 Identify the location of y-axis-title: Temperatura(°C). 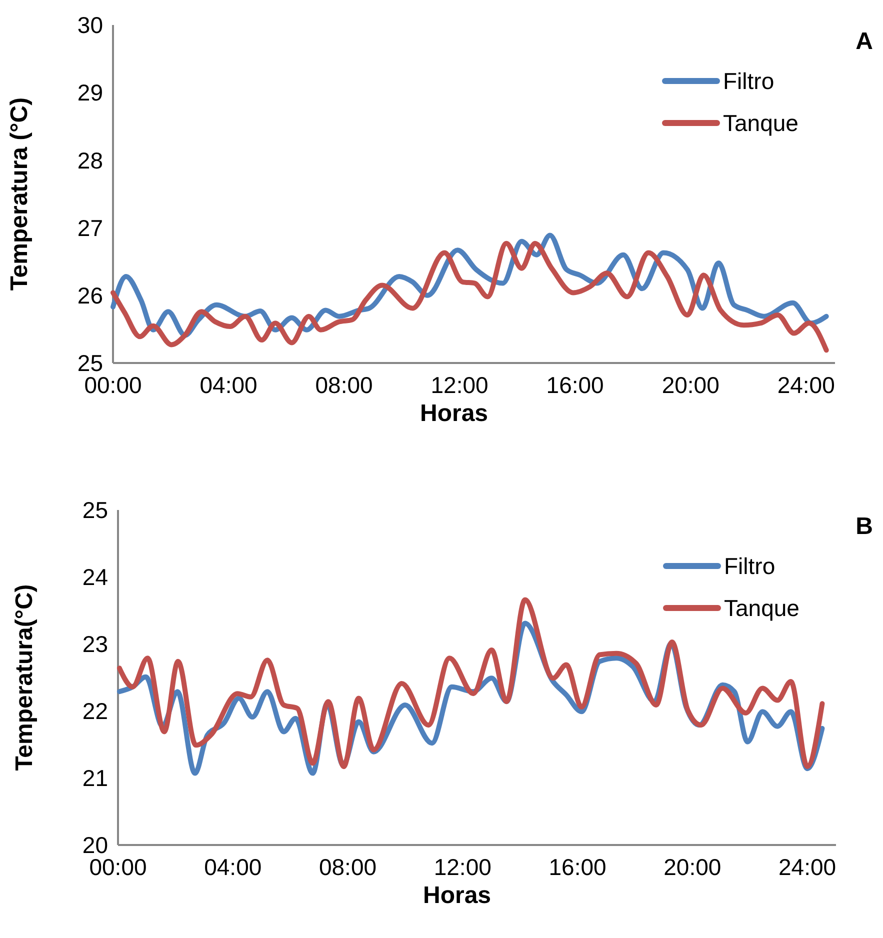
(24, 677).